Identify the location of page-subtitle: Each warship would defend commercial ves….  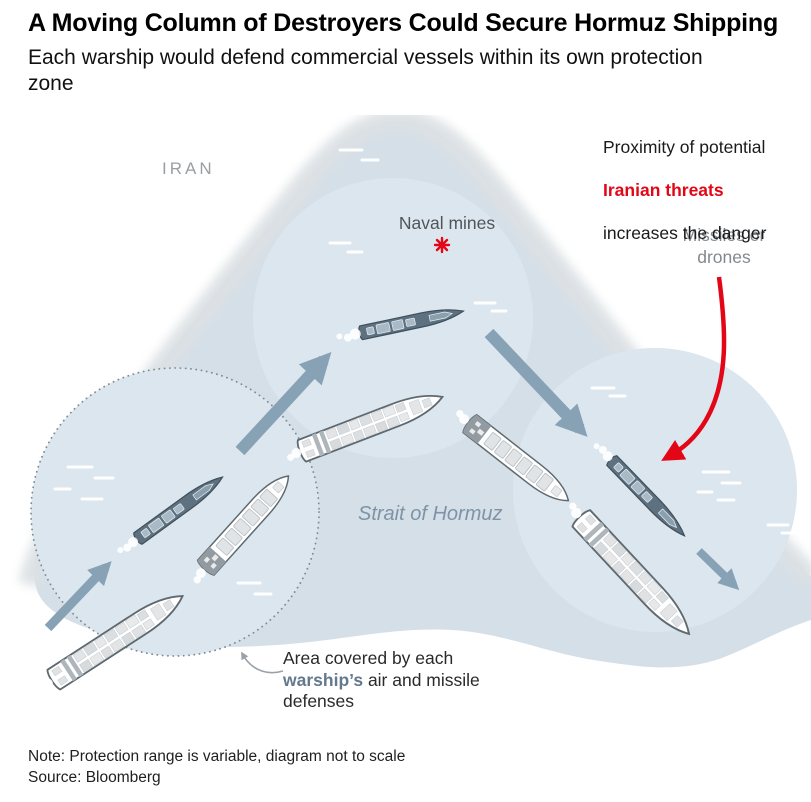
(365, 70).